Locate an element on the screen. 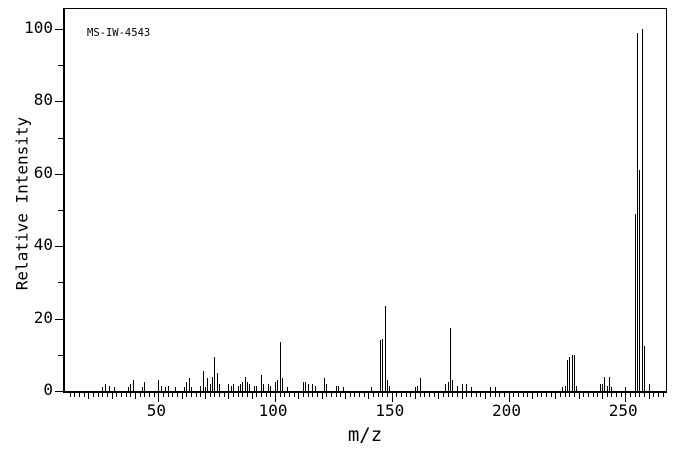 This screenshot has height=455, width=676. x-tick-major is located at coordinates (276, 397).